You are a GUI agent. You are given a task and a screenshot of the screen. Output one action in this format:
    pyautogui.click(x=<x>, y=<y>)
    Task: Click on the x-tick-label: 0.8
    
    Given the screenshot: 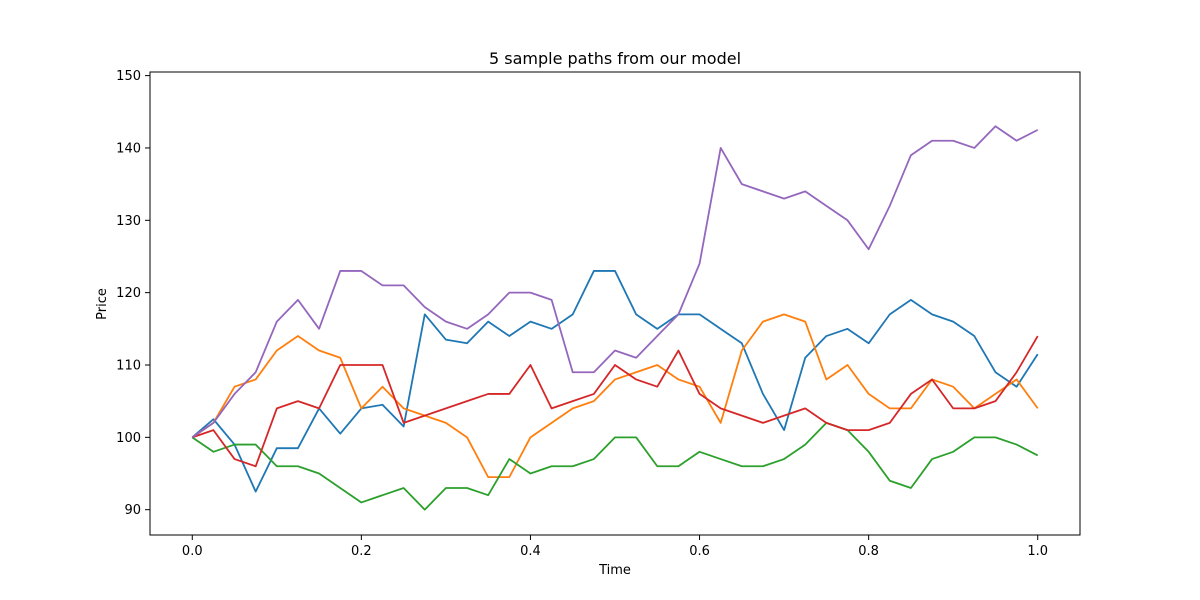 What is the action you would take?
    pyautogui.click(x=868, y=551)
    